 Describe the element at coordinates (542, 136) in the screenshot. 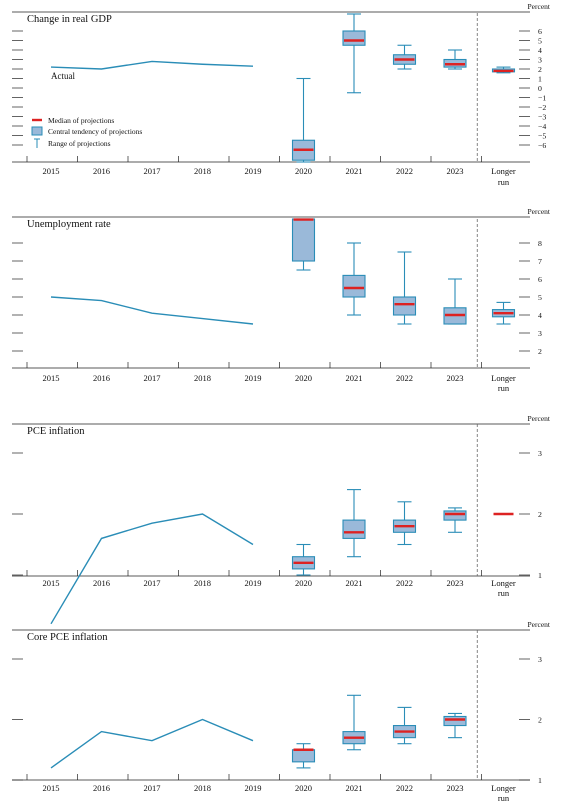

I see `y-tick-label: −5` at that location.